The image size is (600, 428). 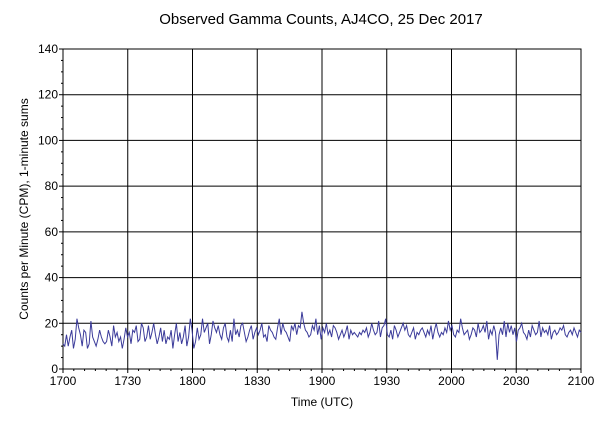 I want to click on x-tick-label: 2000, so click(x=451, y=381).